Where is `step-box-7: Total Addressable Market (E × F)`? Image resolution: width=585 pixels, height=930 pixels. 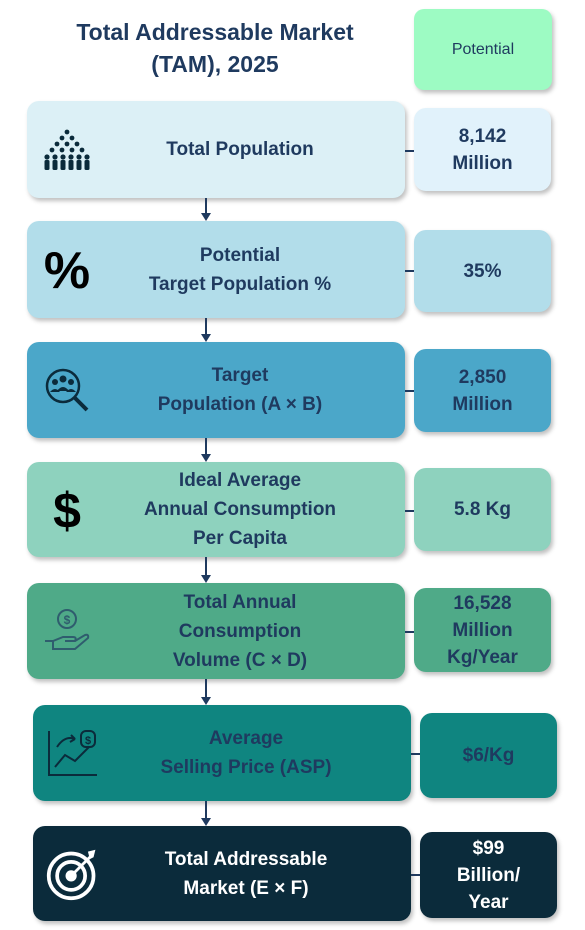
step-box-7: Total Addressable Market (E × F) is located at coordinates (222, 873).